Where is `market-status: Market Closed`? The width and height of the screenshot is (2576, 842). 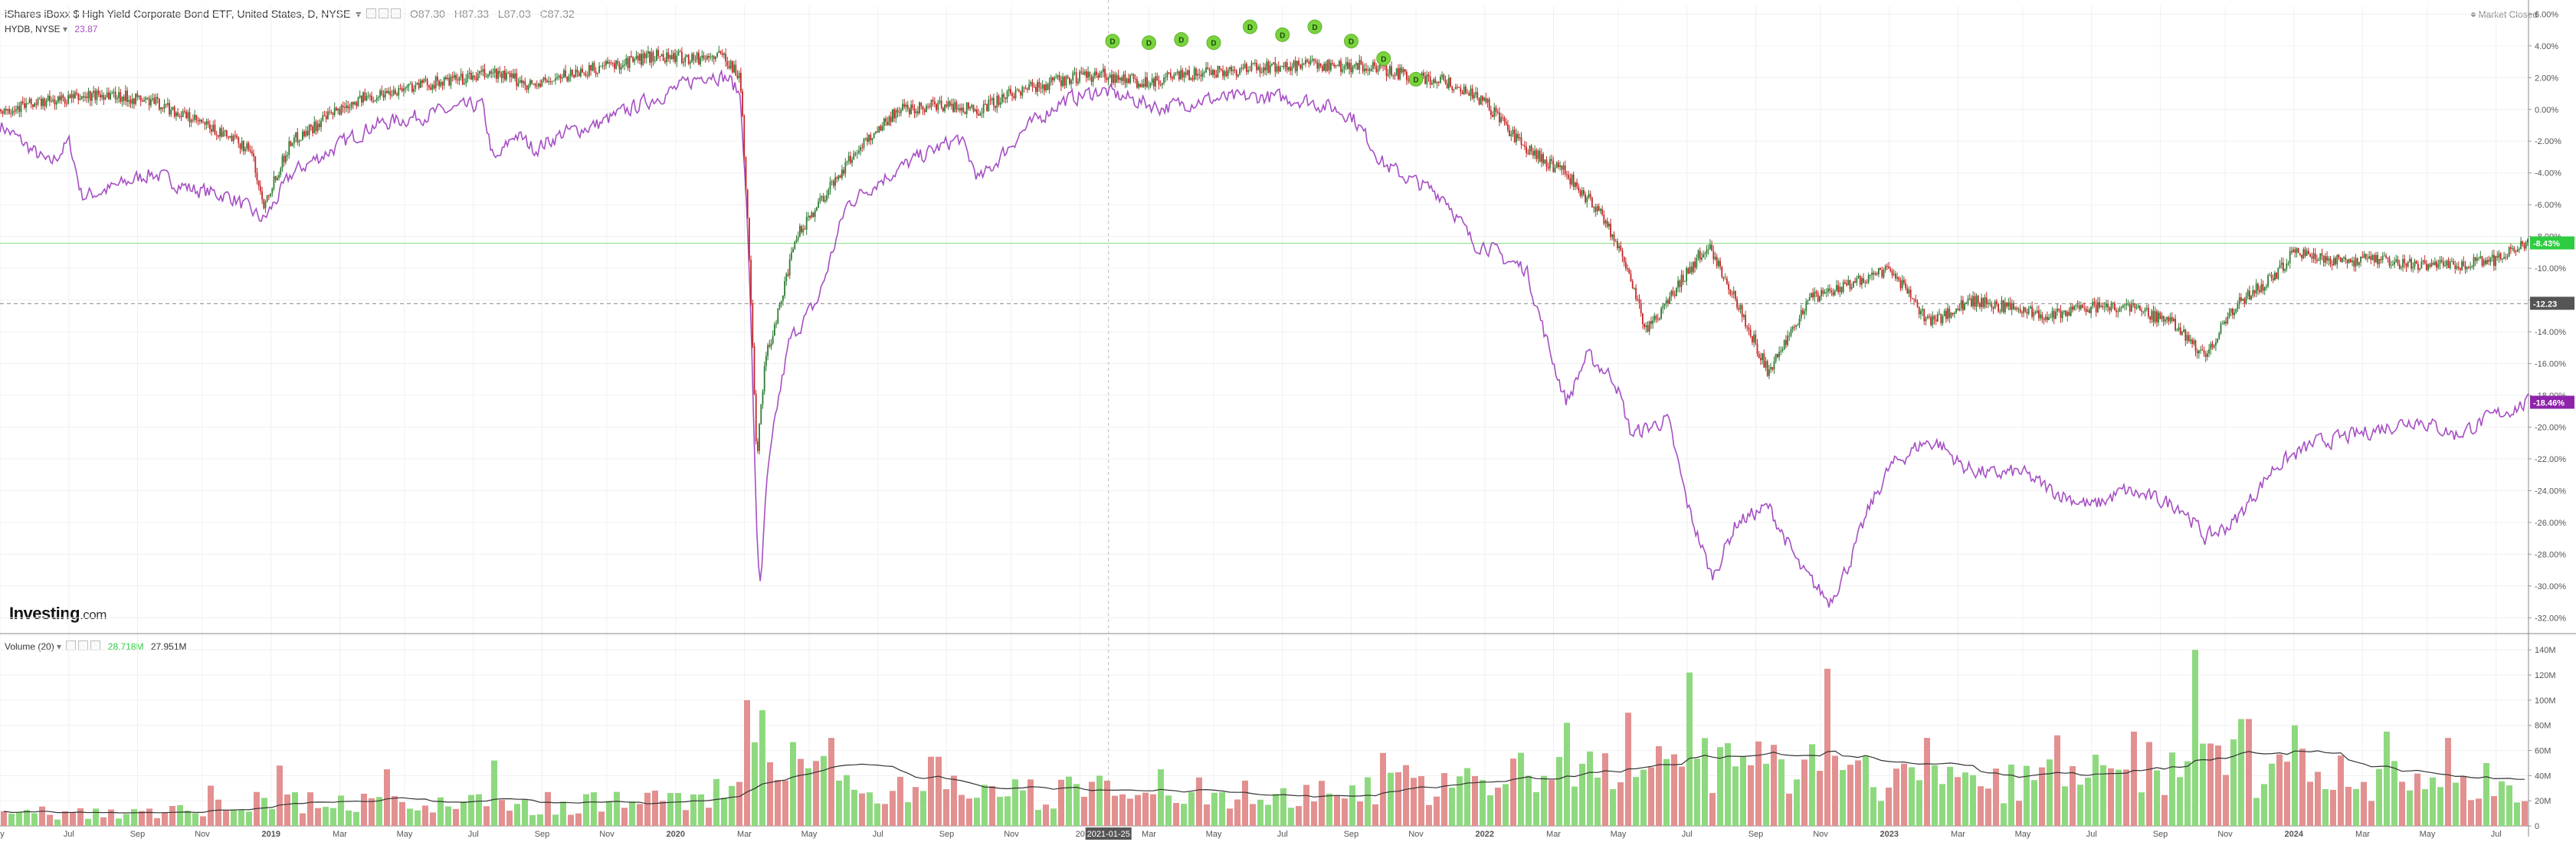
market-status: Market Closed is located at coordinates (2504, 14).